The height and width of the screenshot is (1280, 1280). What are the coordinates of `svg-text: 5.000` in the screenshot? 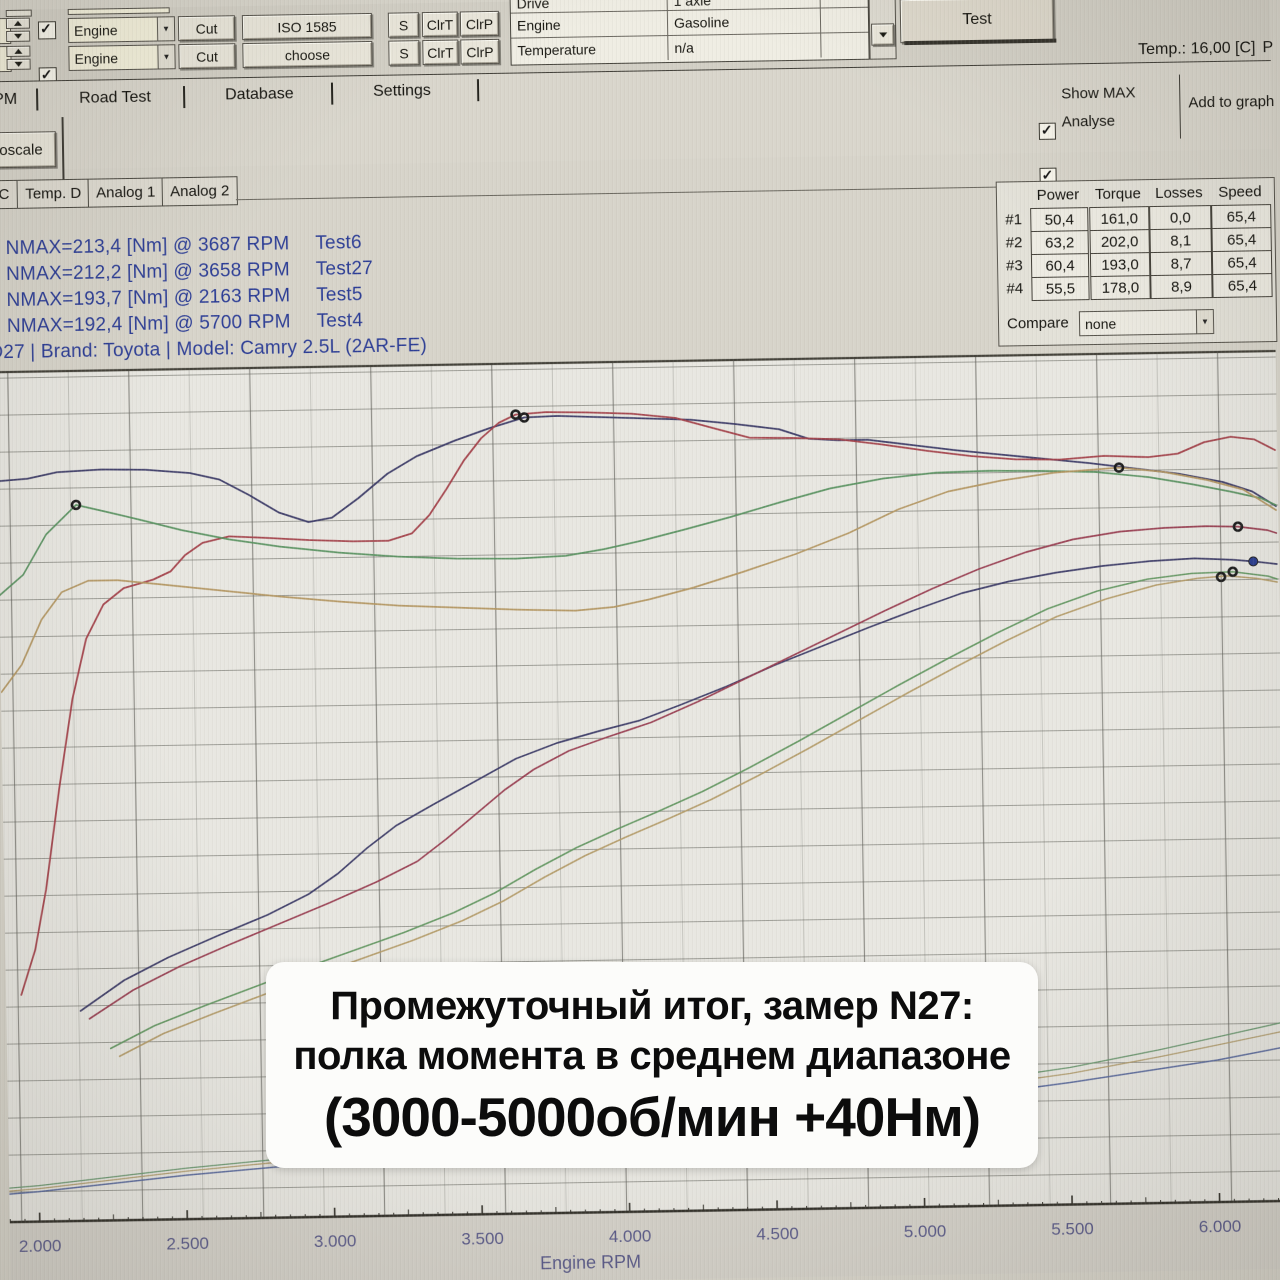 It's located at (925, 1232).